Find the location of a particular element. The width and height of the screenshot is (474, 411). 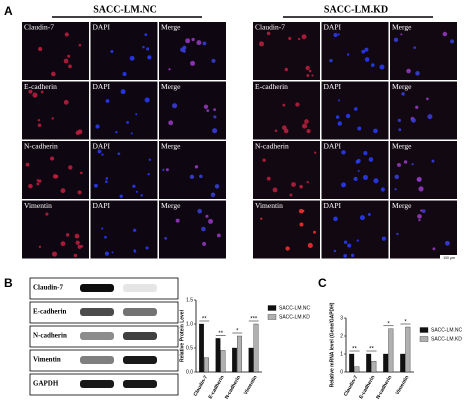

y-tick-label: 0.5 is located at coordinates (189, 348).